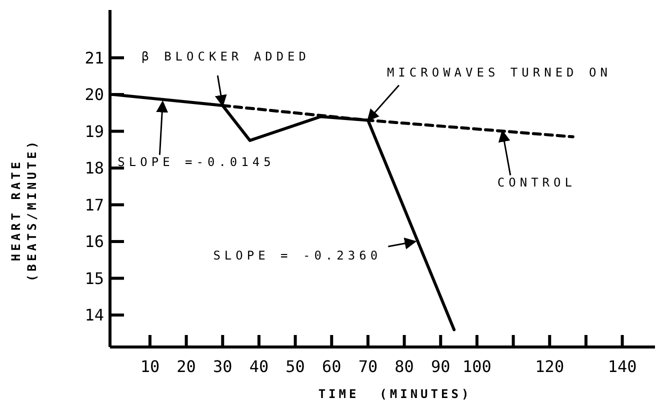 The width and height of the screenshot is (660, 408). I want to click on y-axis-title: HEART RATE (BEATS/MINUTE), so click(24, 210).